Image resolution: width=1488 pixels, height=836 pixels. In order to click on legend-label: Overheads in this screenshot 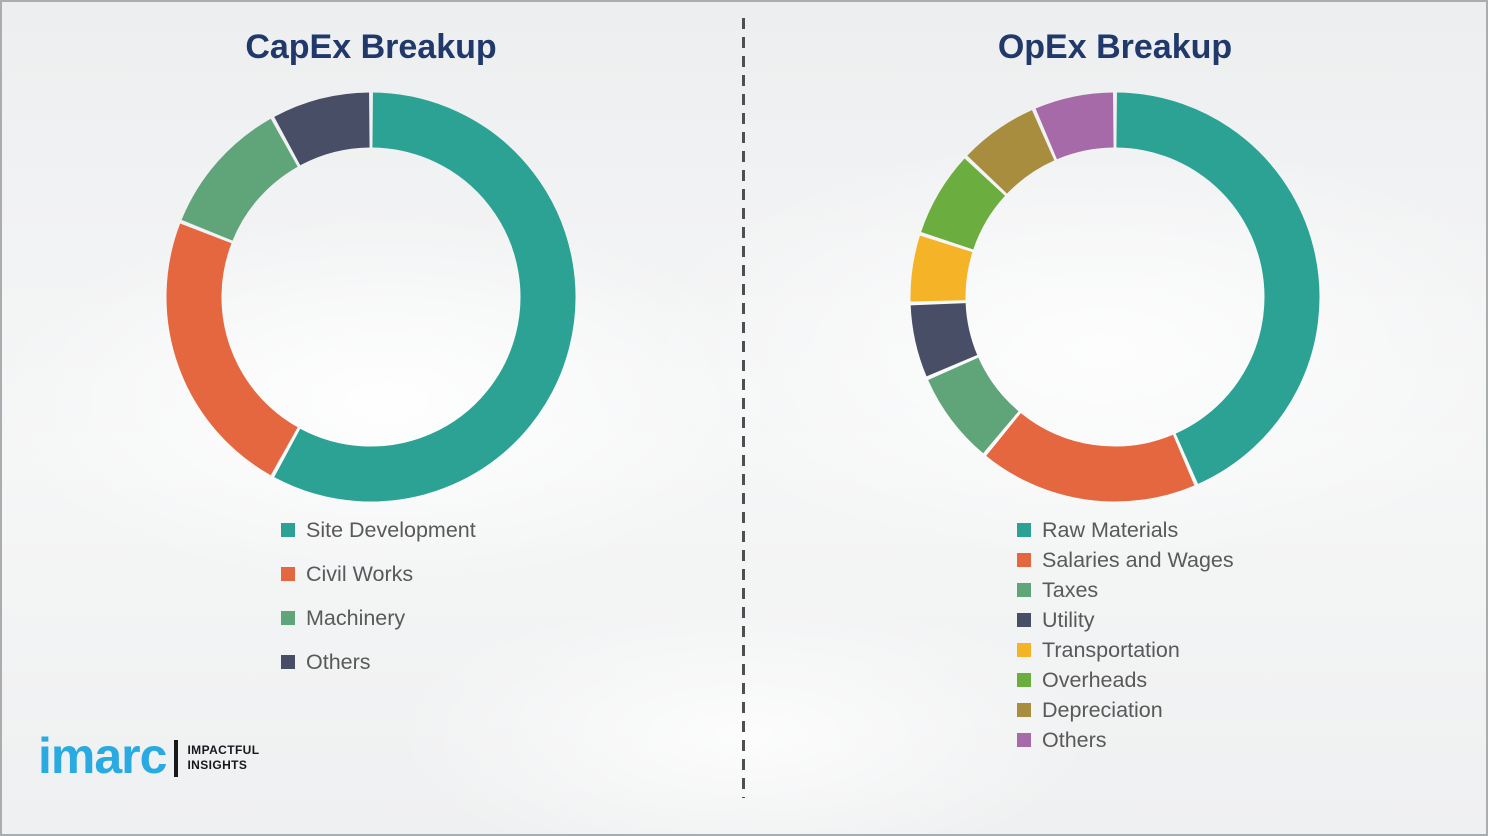, I will do `click(1095, 679)`.